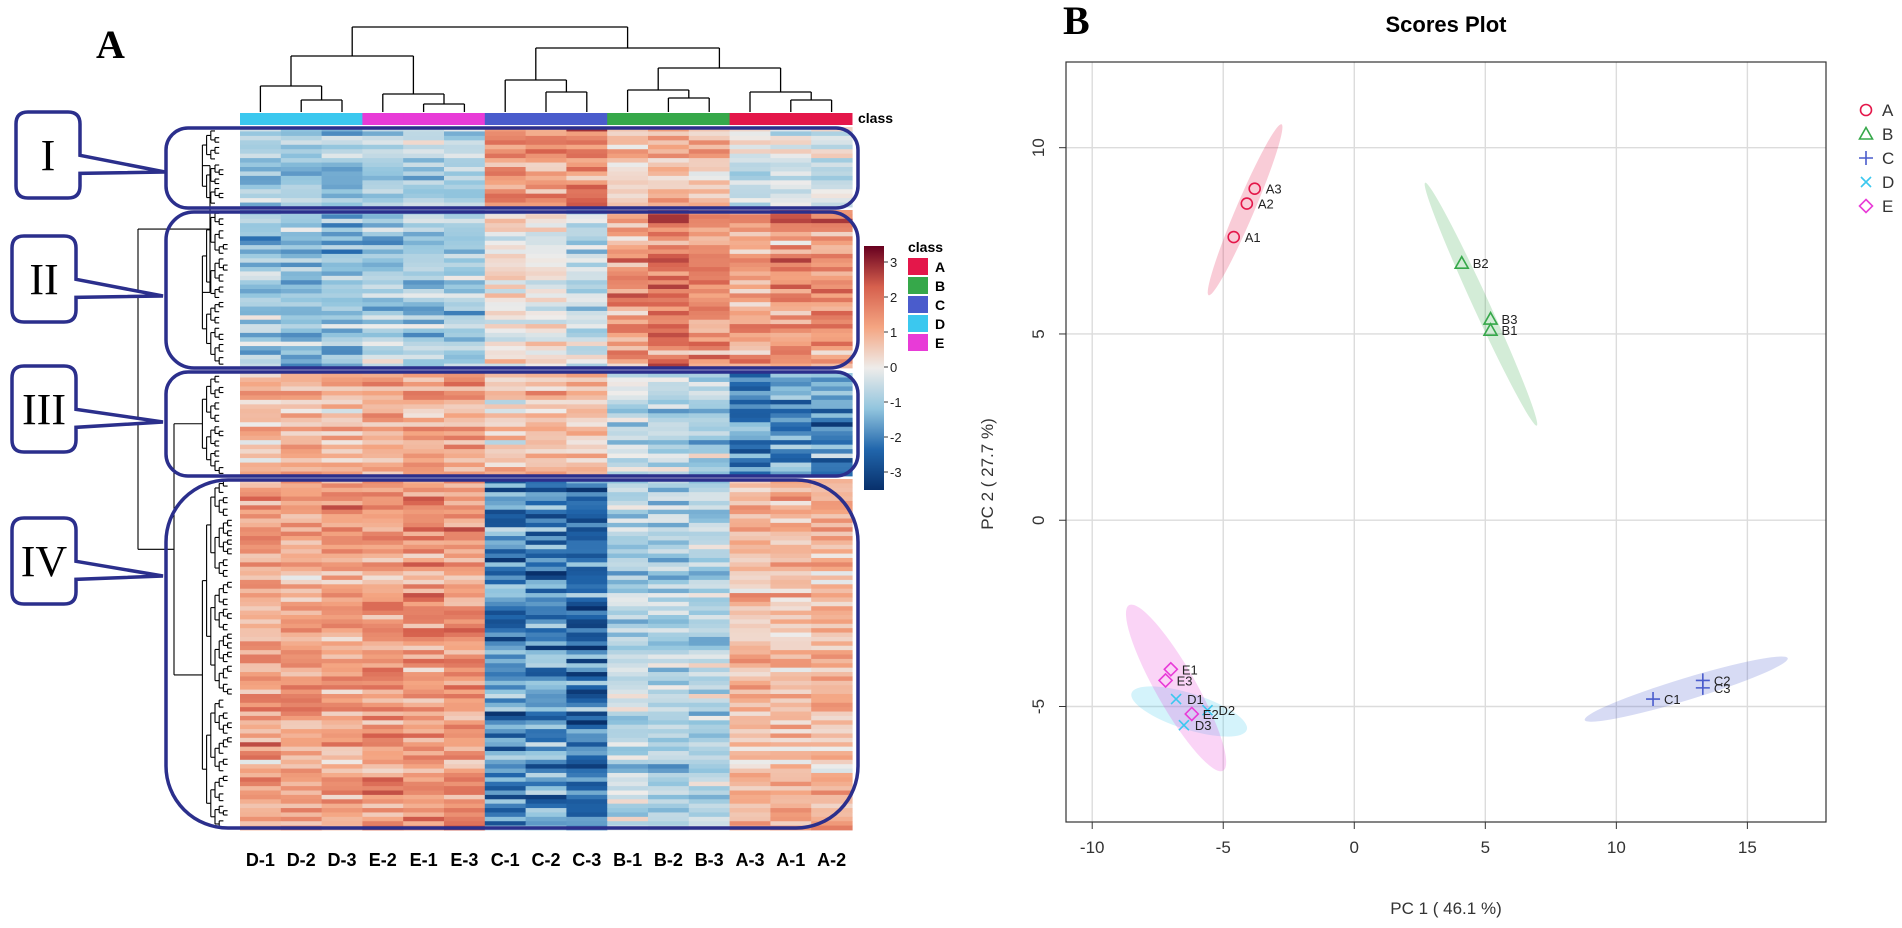 This screenshot has width=1902, height=928. What do you see at coordinates (1866, 110) in the screenshot?
I see `legend-marker-a` at bounding box center [1866, 110].